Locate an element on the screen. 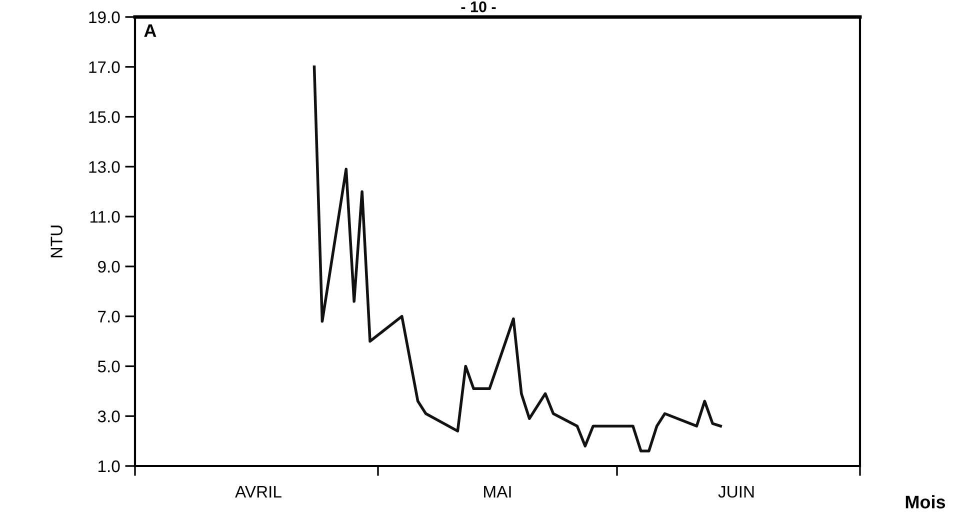 This screenshot has width=957, height=517. y-tick-label: 11.0 is located at coordinates (105, 216).